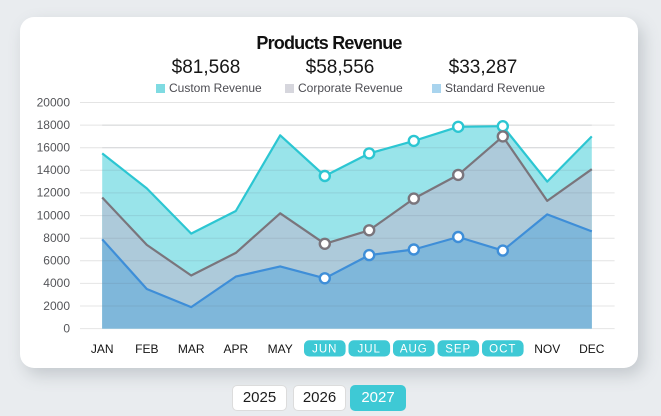 The image size is (661, 416). What do you see at coordinates (102, 349) in the screenshot?
I see `svg-text: JAN` at bounding box center [102, 349].